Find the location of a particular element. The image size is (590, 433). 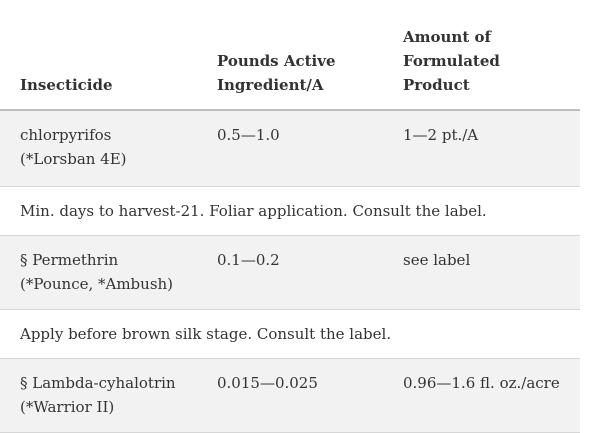

header-amount-line1: Amount of is located at coordinates (447, 37).